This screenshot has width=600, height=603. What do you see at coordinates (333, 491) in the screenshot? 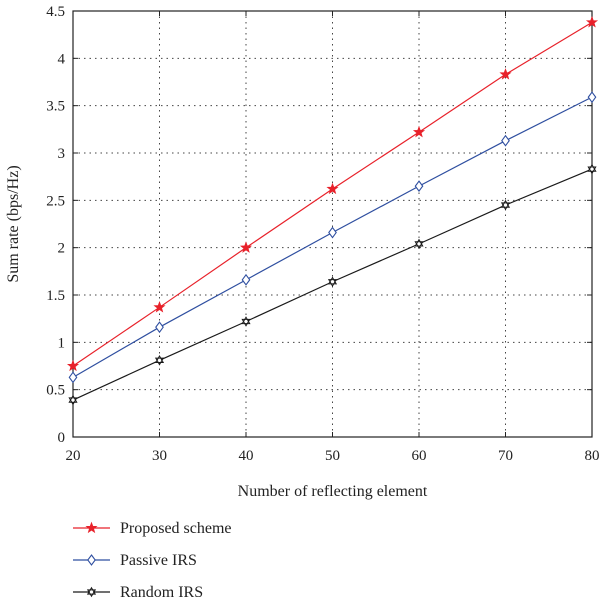
I see `x-axis-label: Number of reflecting element` at bounding box center [333, 491].